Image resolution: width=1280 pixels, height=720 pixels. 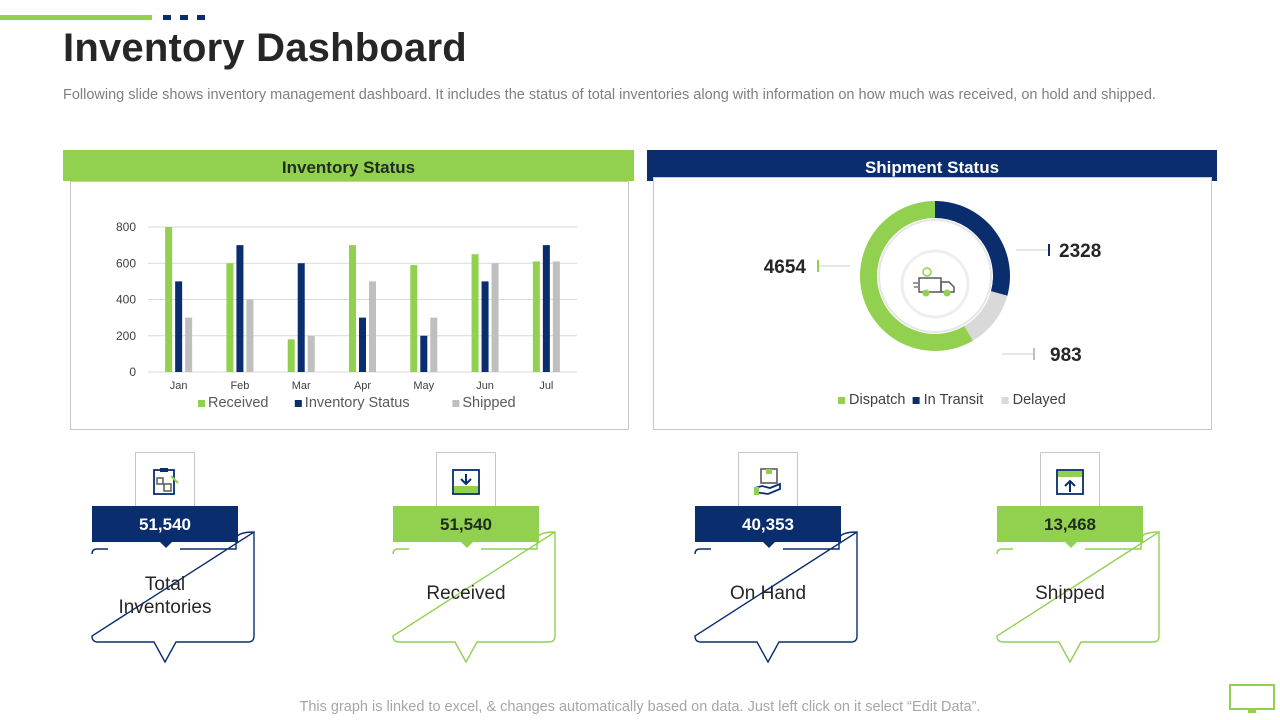 What do you see at coordinates (1080, 251) in the screenshot?
I see `donut-value-in-transit: 2328` at bounding box center [1080, 251].